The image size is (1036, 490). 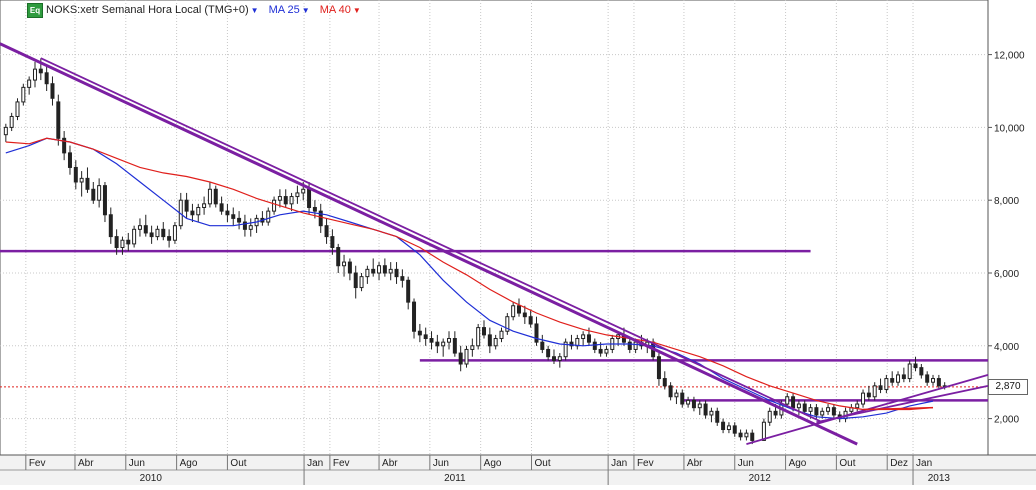 I want to click on y-tick-label: 8,000, so click(x=1006, y=201).